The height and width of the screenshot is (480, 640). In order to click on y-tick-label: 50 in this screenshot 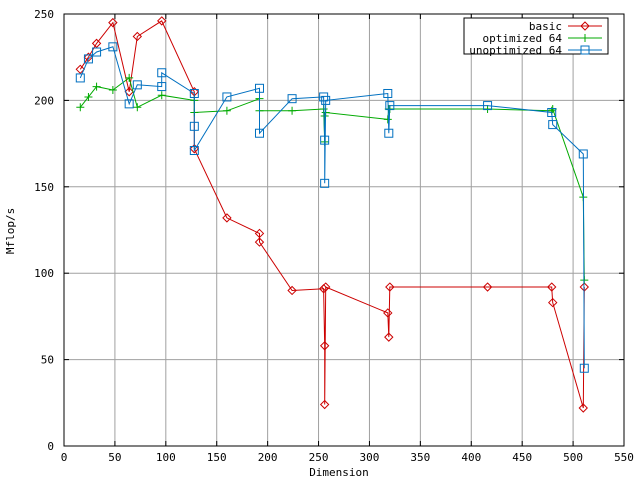, I will do `click(47, 360)`.